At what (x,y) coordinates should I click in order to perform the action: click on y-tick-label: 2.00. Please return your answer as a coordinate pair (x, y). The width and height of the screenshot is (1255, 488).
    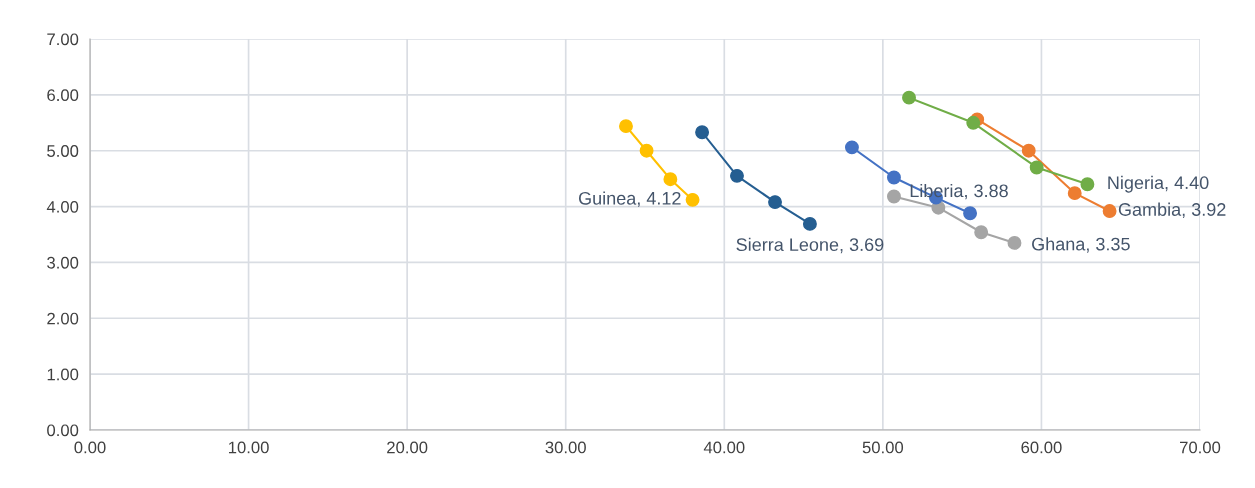
    Looking at the image, I should click on (63, 318).